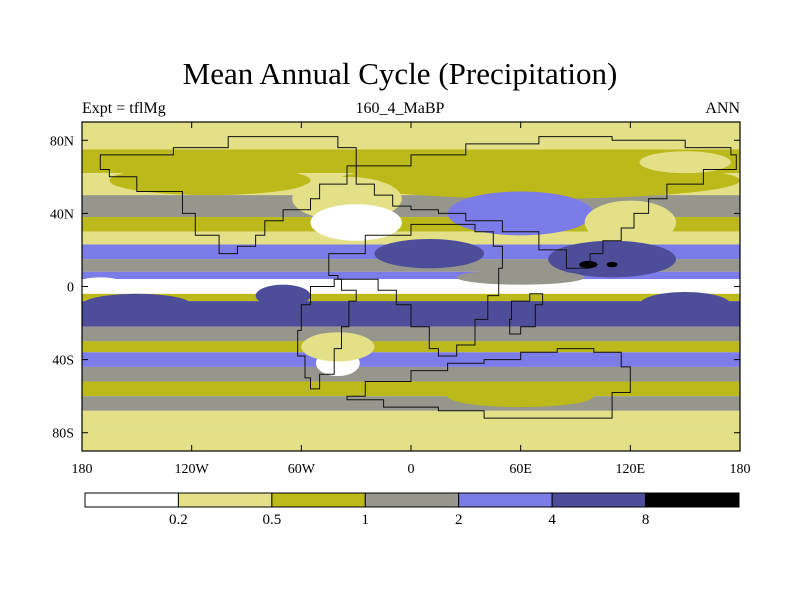  What do you see at coordinates (366, 520) in the screenshot?
I see `colorbar-label-2: 1` at bounding box center [366, 520].